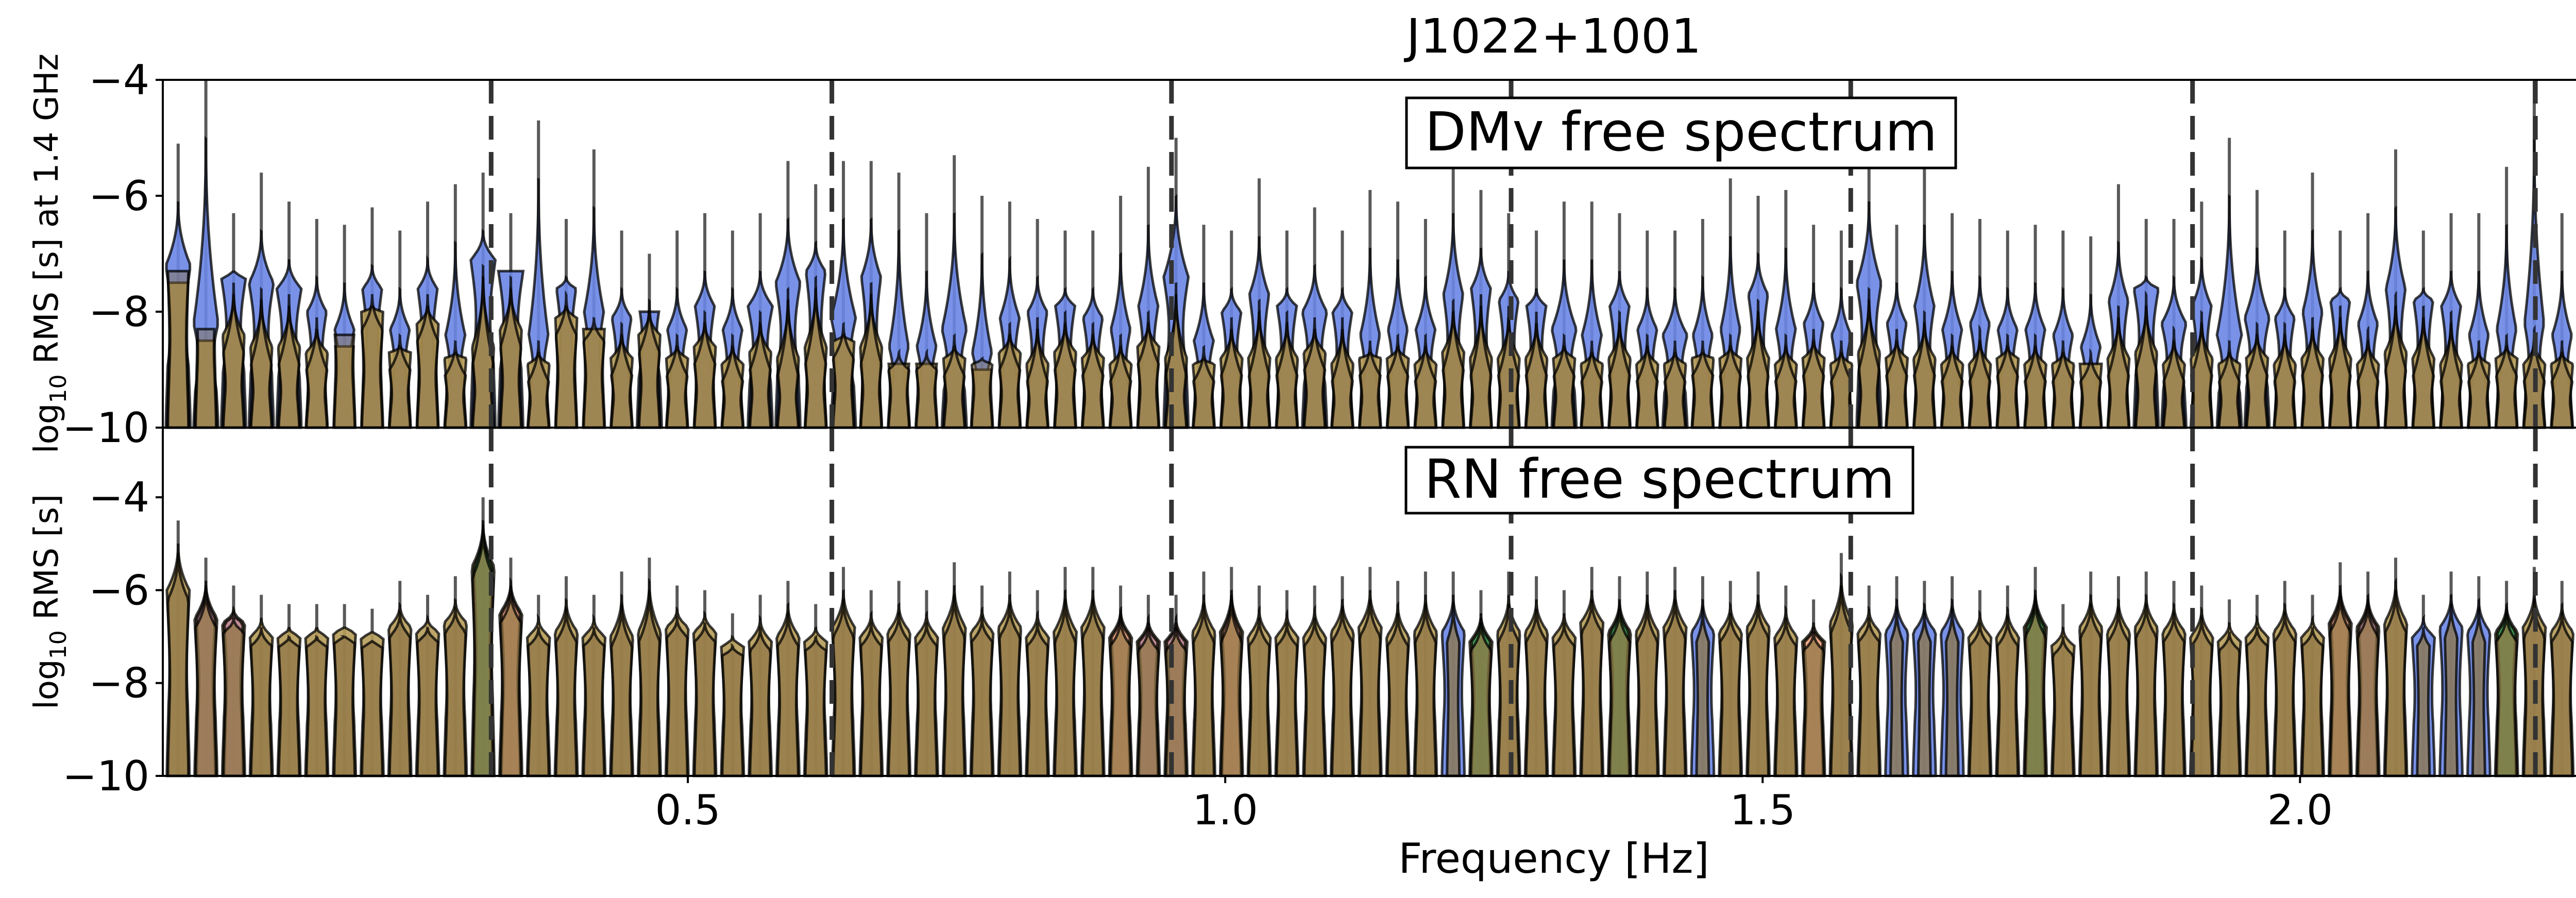 The image size is (2576, 898). I want to click on rn-ylabel-sub: 10, so click(59, 644).